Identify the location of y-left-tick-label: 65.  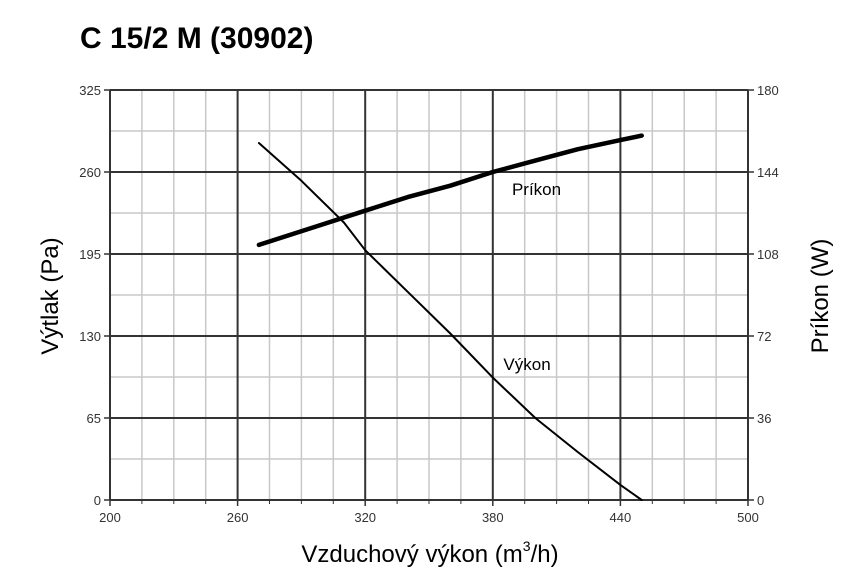
(94, 418).